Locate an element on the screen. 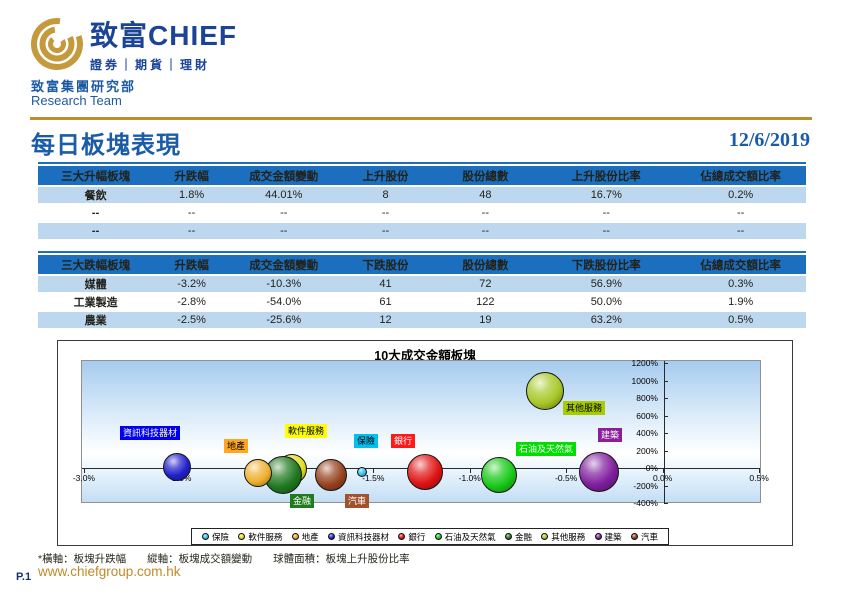 Image resolution: width=842 pixels, height=595 pixels. table-cell: 41 is located at coordinates (385, 284).